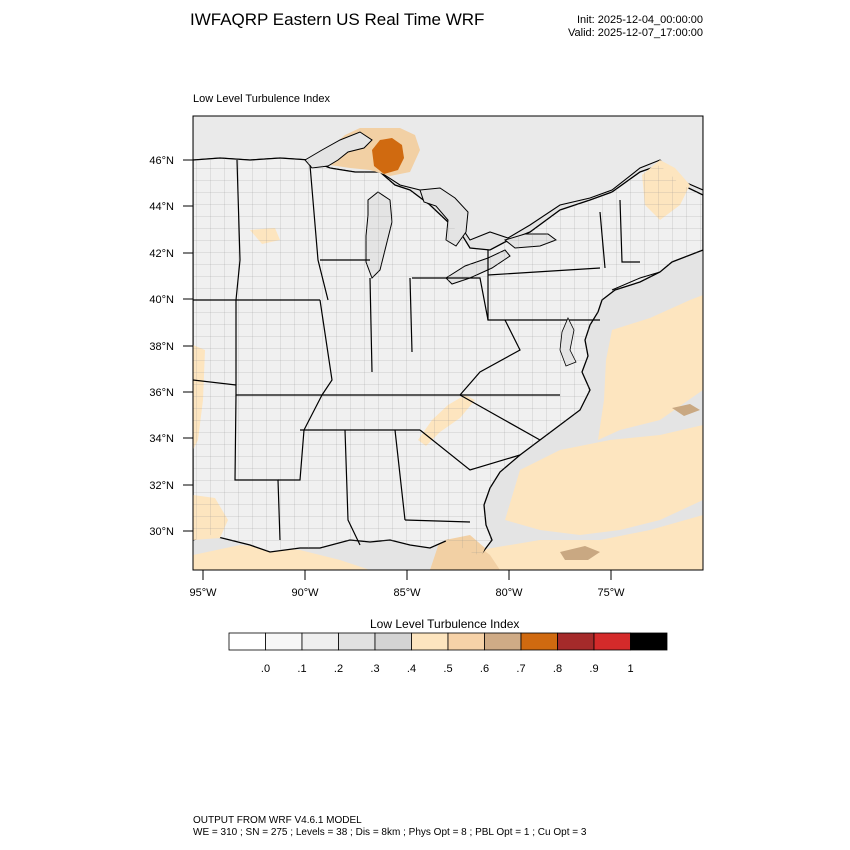  What do you see at coordinates (188, 345) in the screenshot?
I see `lat-ticks` at bounding box center [188, 345].